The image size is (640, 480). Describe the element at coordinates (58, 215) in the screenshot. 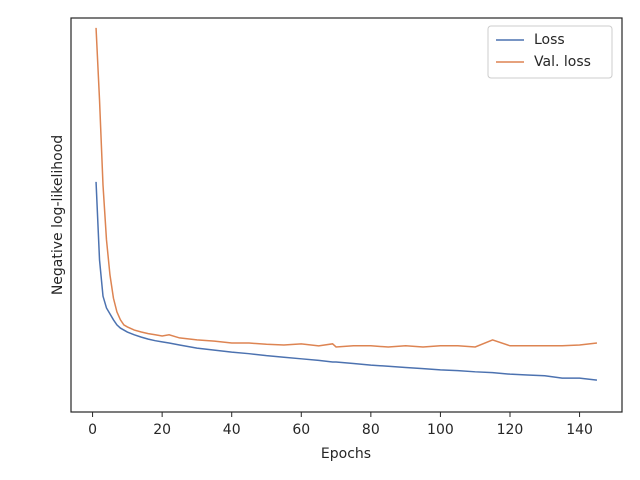

I see `y-axis-label: Negative log-likelihood` at that location.